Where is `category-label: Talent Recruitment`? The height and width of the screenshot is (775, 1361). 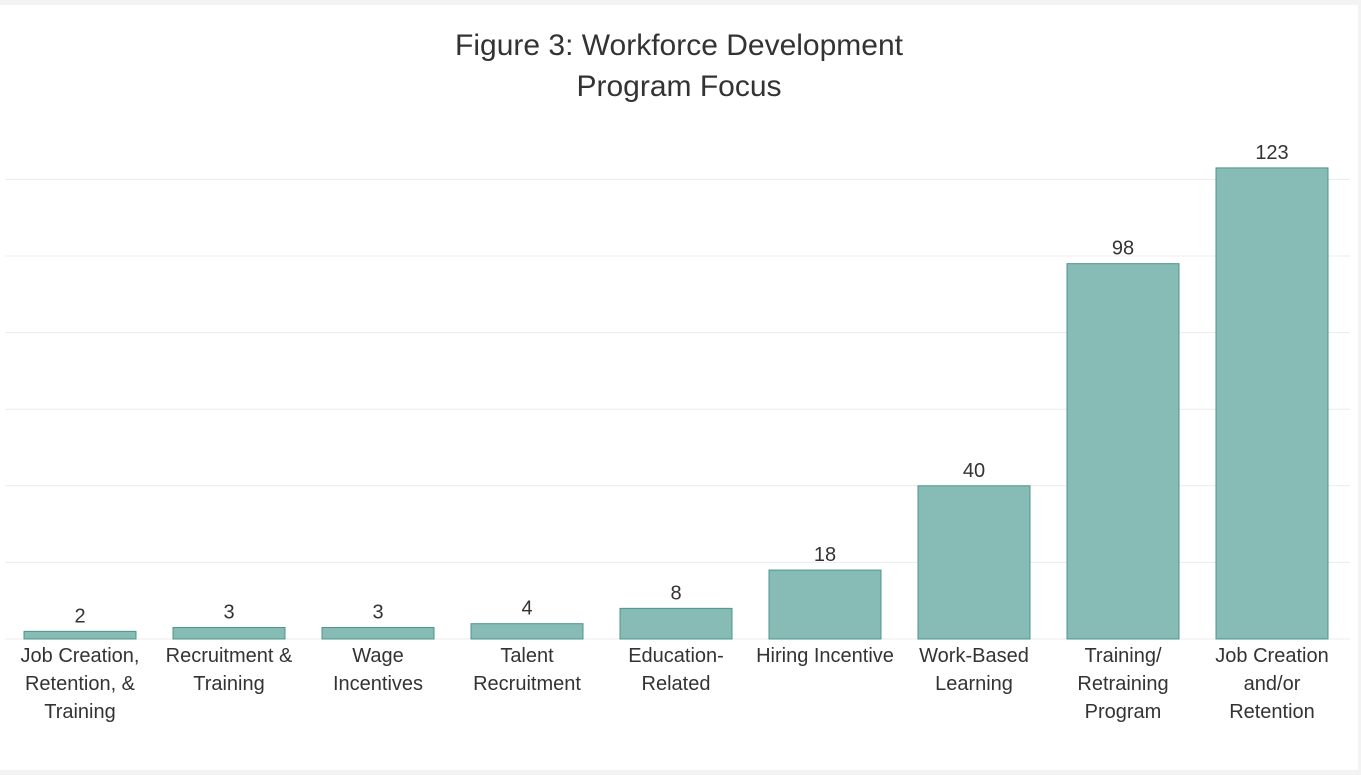
category-label: Talent Recruitment is located at coordinates (527, 670).